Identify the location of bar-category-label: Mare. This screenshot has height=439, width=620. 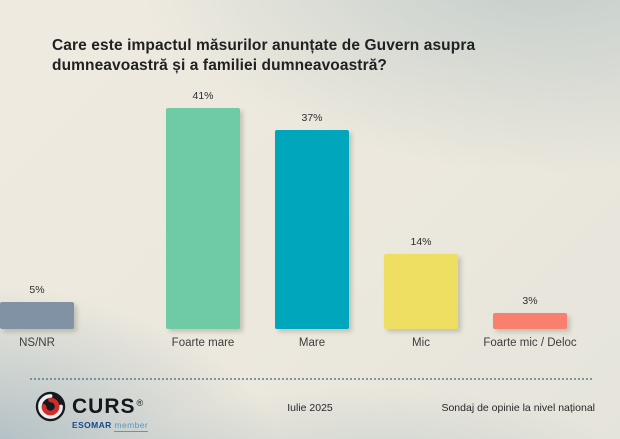
(312, 343).